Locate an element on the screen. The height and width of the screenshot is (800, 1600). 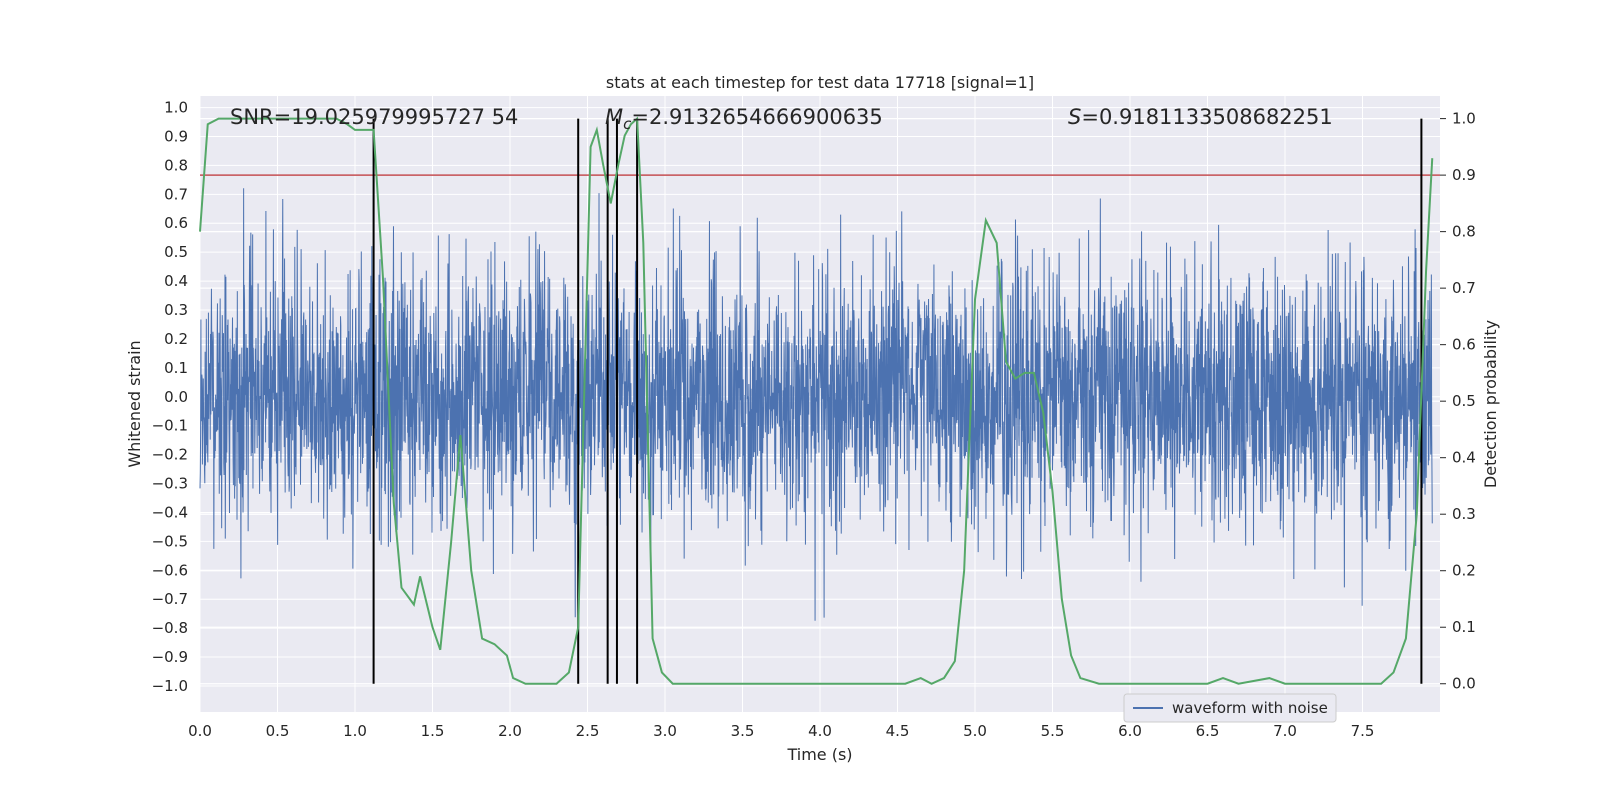
legend: waveform with noise is located at coordinates (1230, 708).